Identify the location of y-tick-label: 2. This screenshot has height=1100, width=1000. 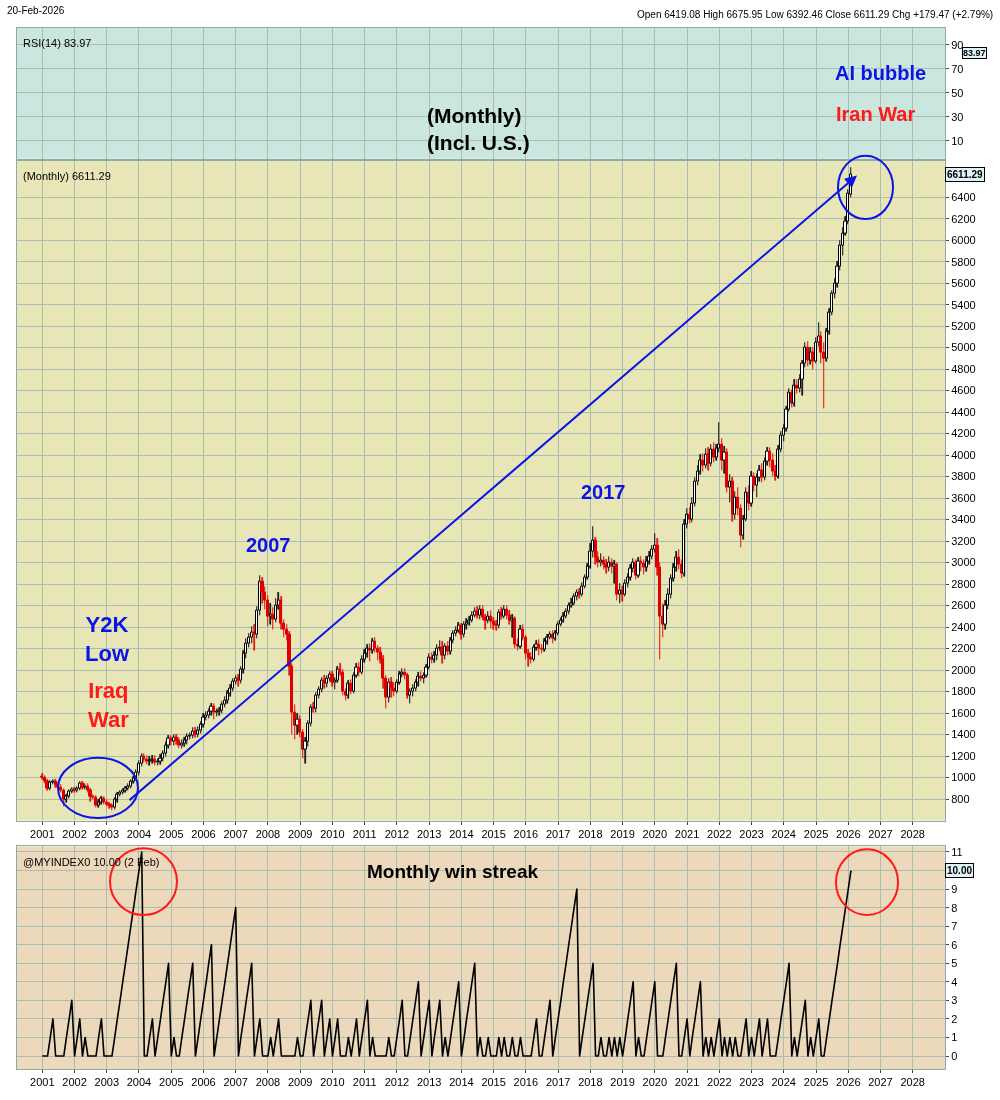
(954, 1018).